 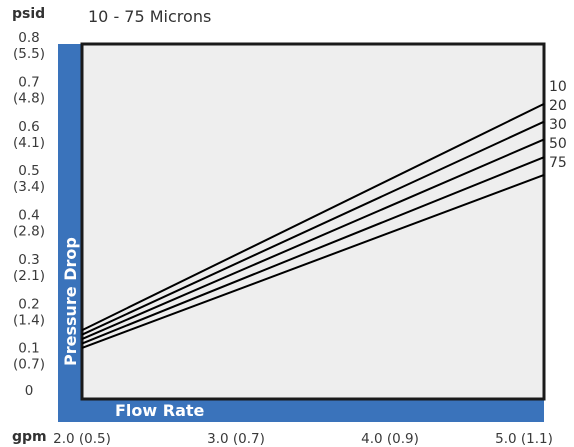 What do you see at coordinates (29, 268) in the screenshot?
I see `y-tick-label: 0.3 (2.1)` at bounding box center [29, 268].